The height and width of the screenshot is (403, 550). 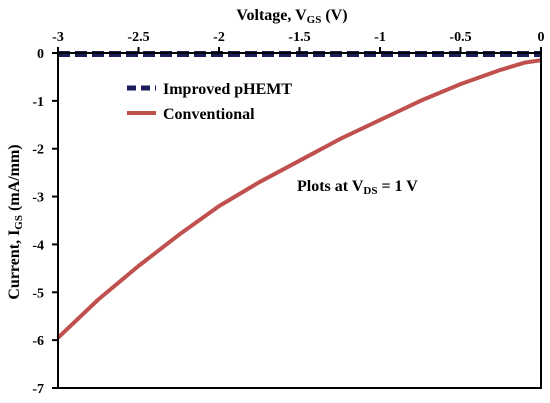 What do you see at coordinates (380, 37) in the screenshot?
I see `x-tick-label: -1` at bounding box center [380, 37].